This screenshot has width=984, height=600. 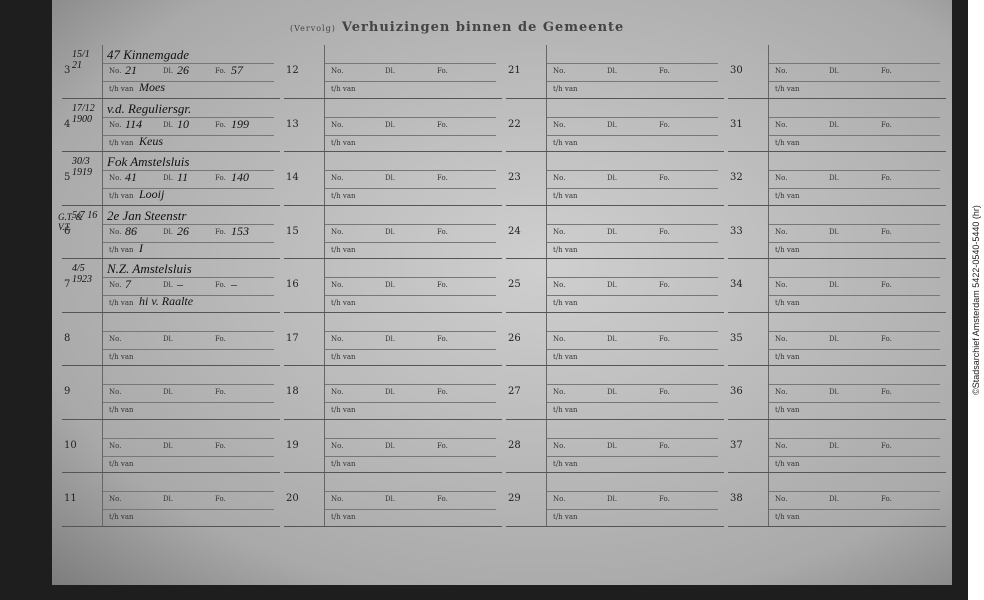 What do you see at coordinates (514, 124) in the screenshot?
I see `row-number: 22` at bounding box center [514, 124].